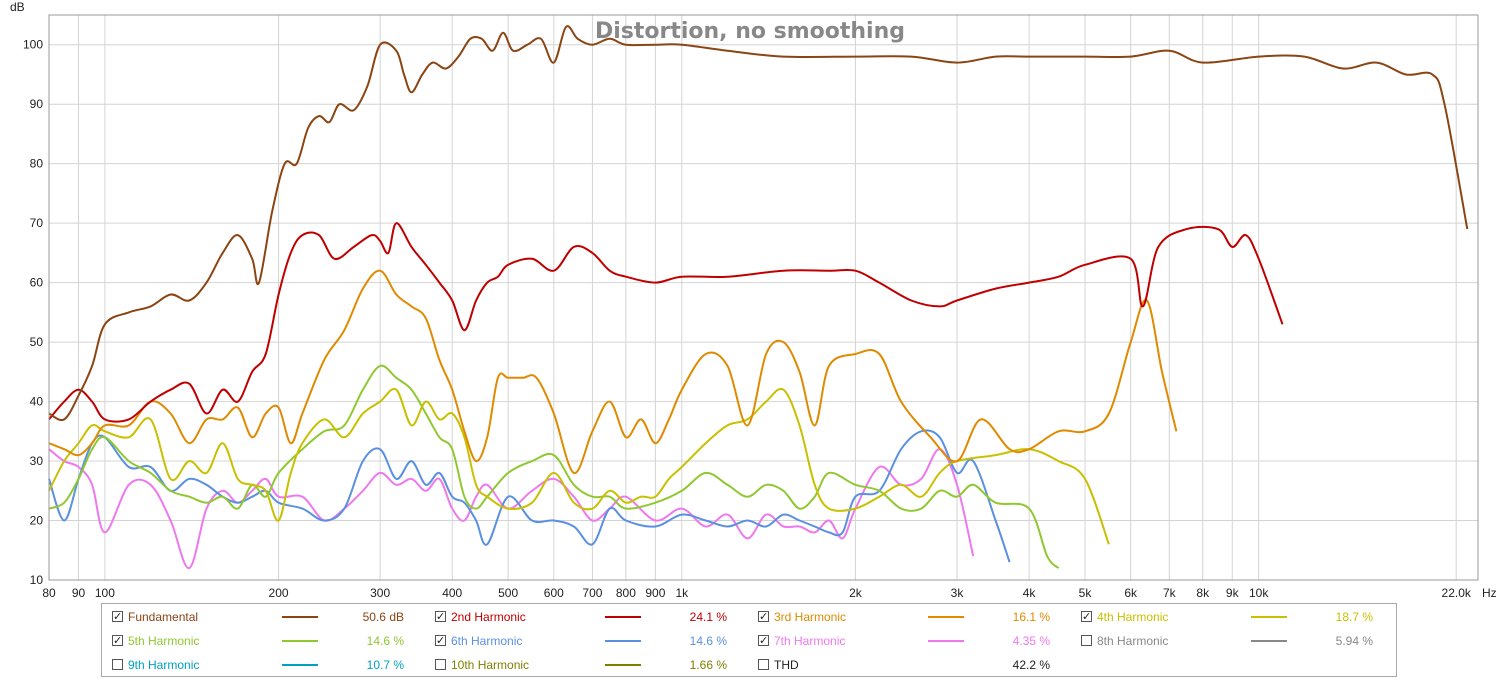  Describe the element at coordinates (708, 617) in the screenshot. I see `legend-value: 24.1 %` at that location.